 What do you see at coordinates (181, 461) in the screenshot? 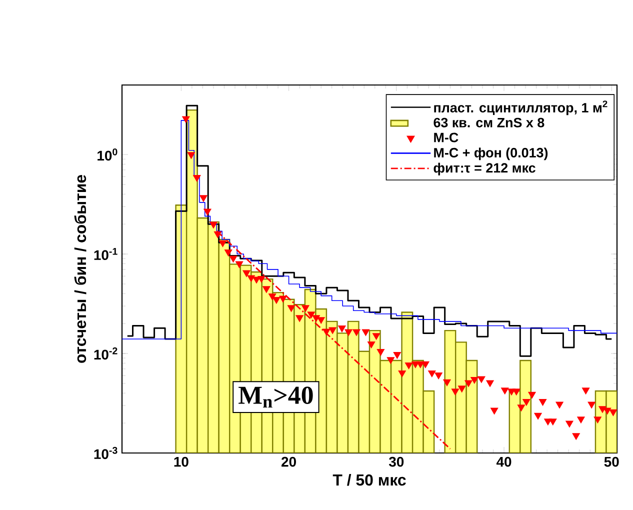
I see `x-tick-label: 10` at bounding box center [181, 461].